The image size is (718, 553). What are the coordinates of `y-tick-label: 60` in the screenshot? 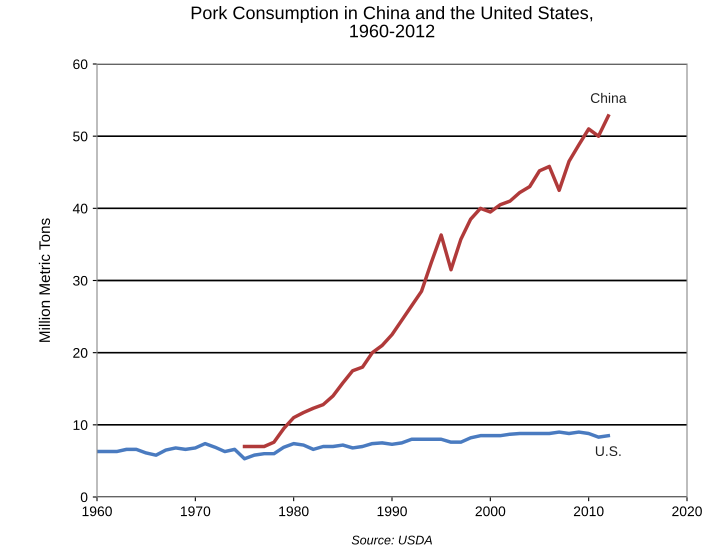 It's located at (80, 64).